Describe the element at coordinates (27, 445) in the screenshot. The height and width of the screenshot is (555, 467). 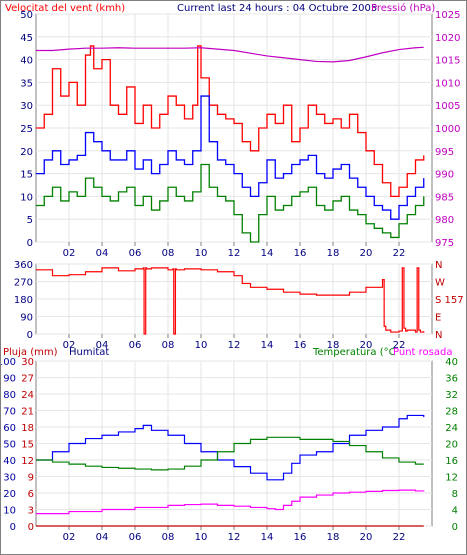
I see `rain-tick-label: 15` at that location.